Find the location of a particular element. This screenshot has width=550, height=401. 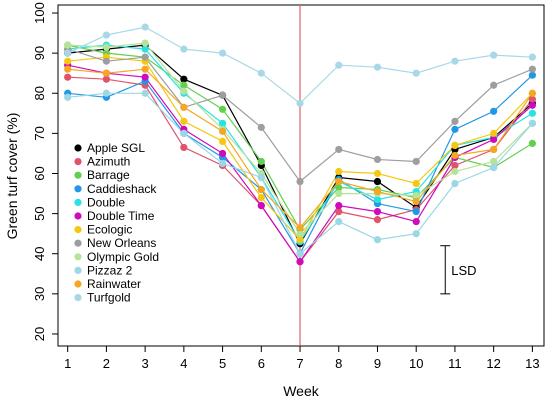

legend-label-5: Double Time is located at coordinates (121, 216).